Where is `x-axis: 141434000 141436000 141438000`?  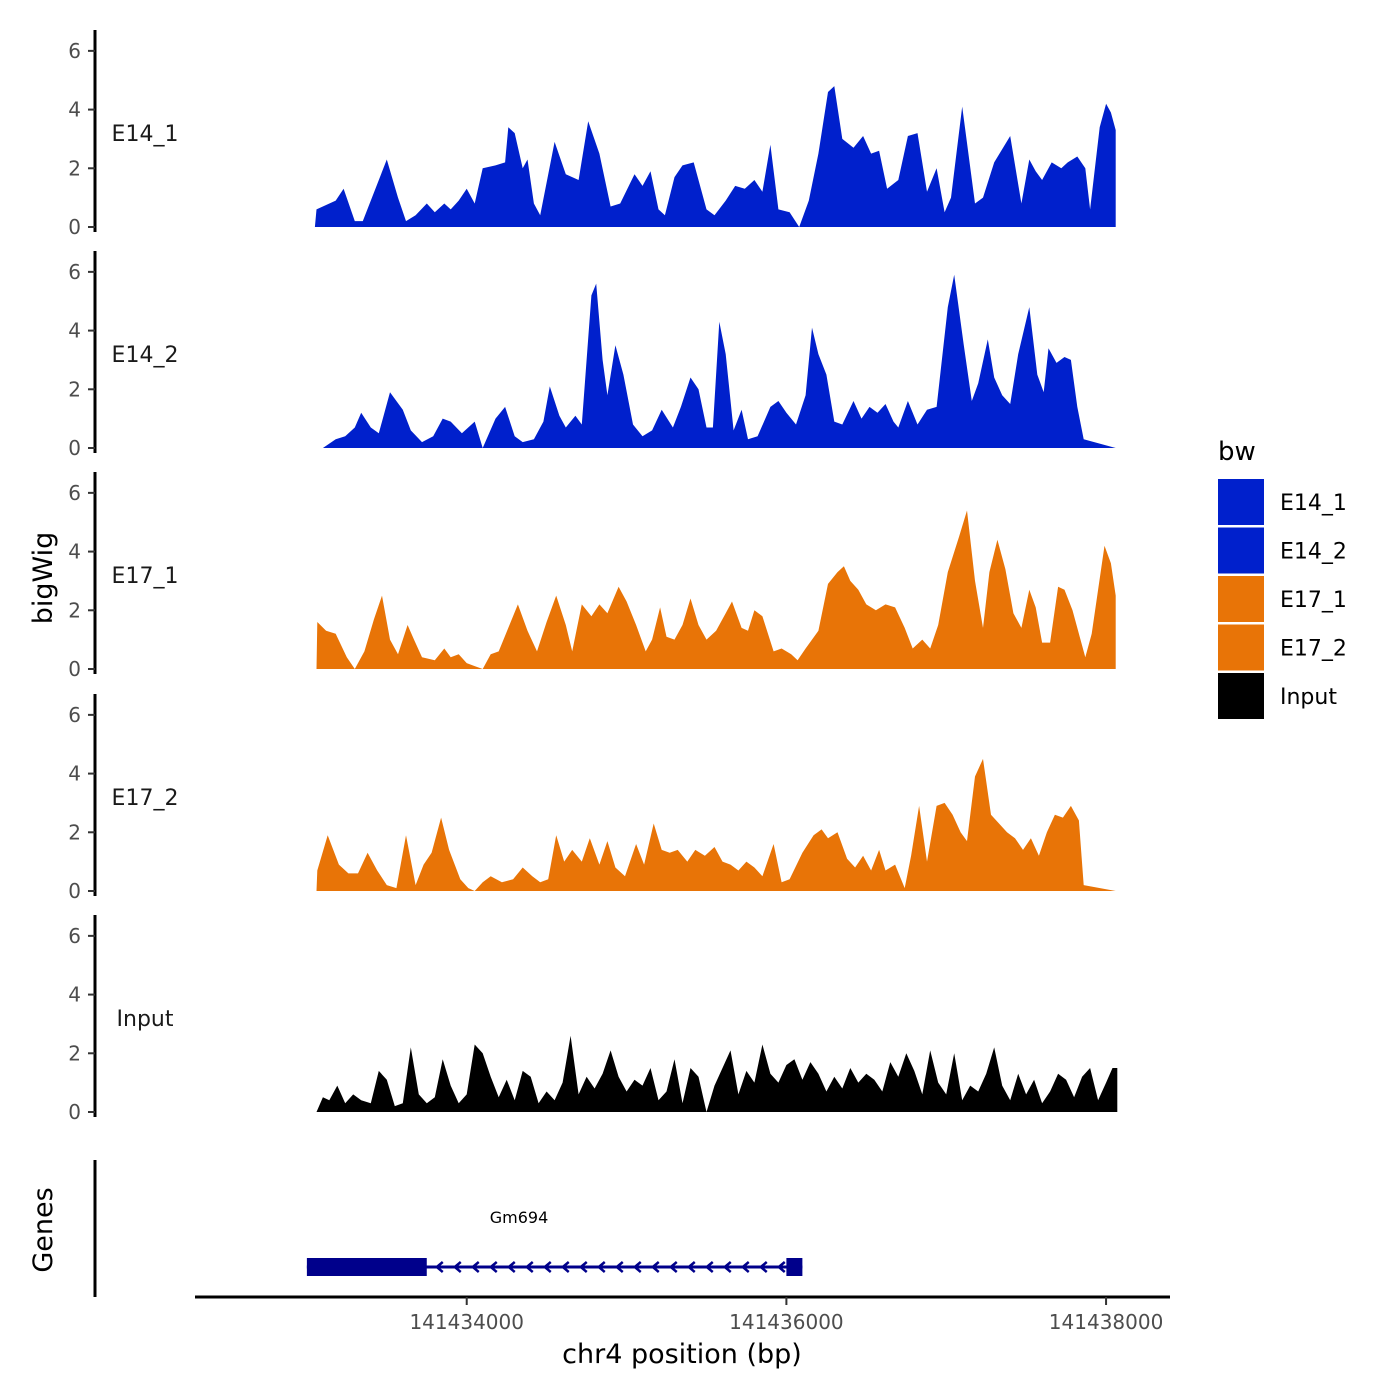
x-axis: 141434000 141436000 141438000 is located at coordinates (682, 1314).